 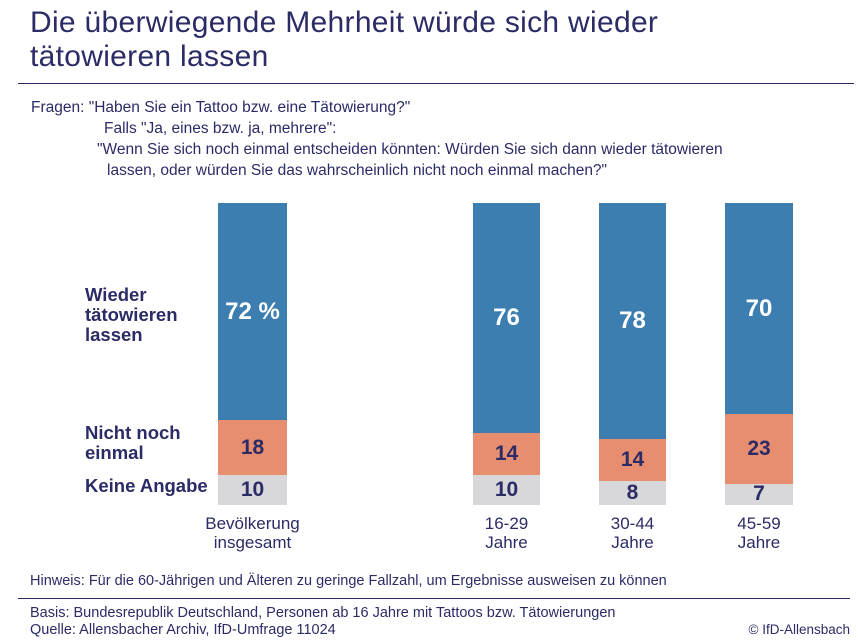 I want to click on title-divider, so click(x=436, y=83).